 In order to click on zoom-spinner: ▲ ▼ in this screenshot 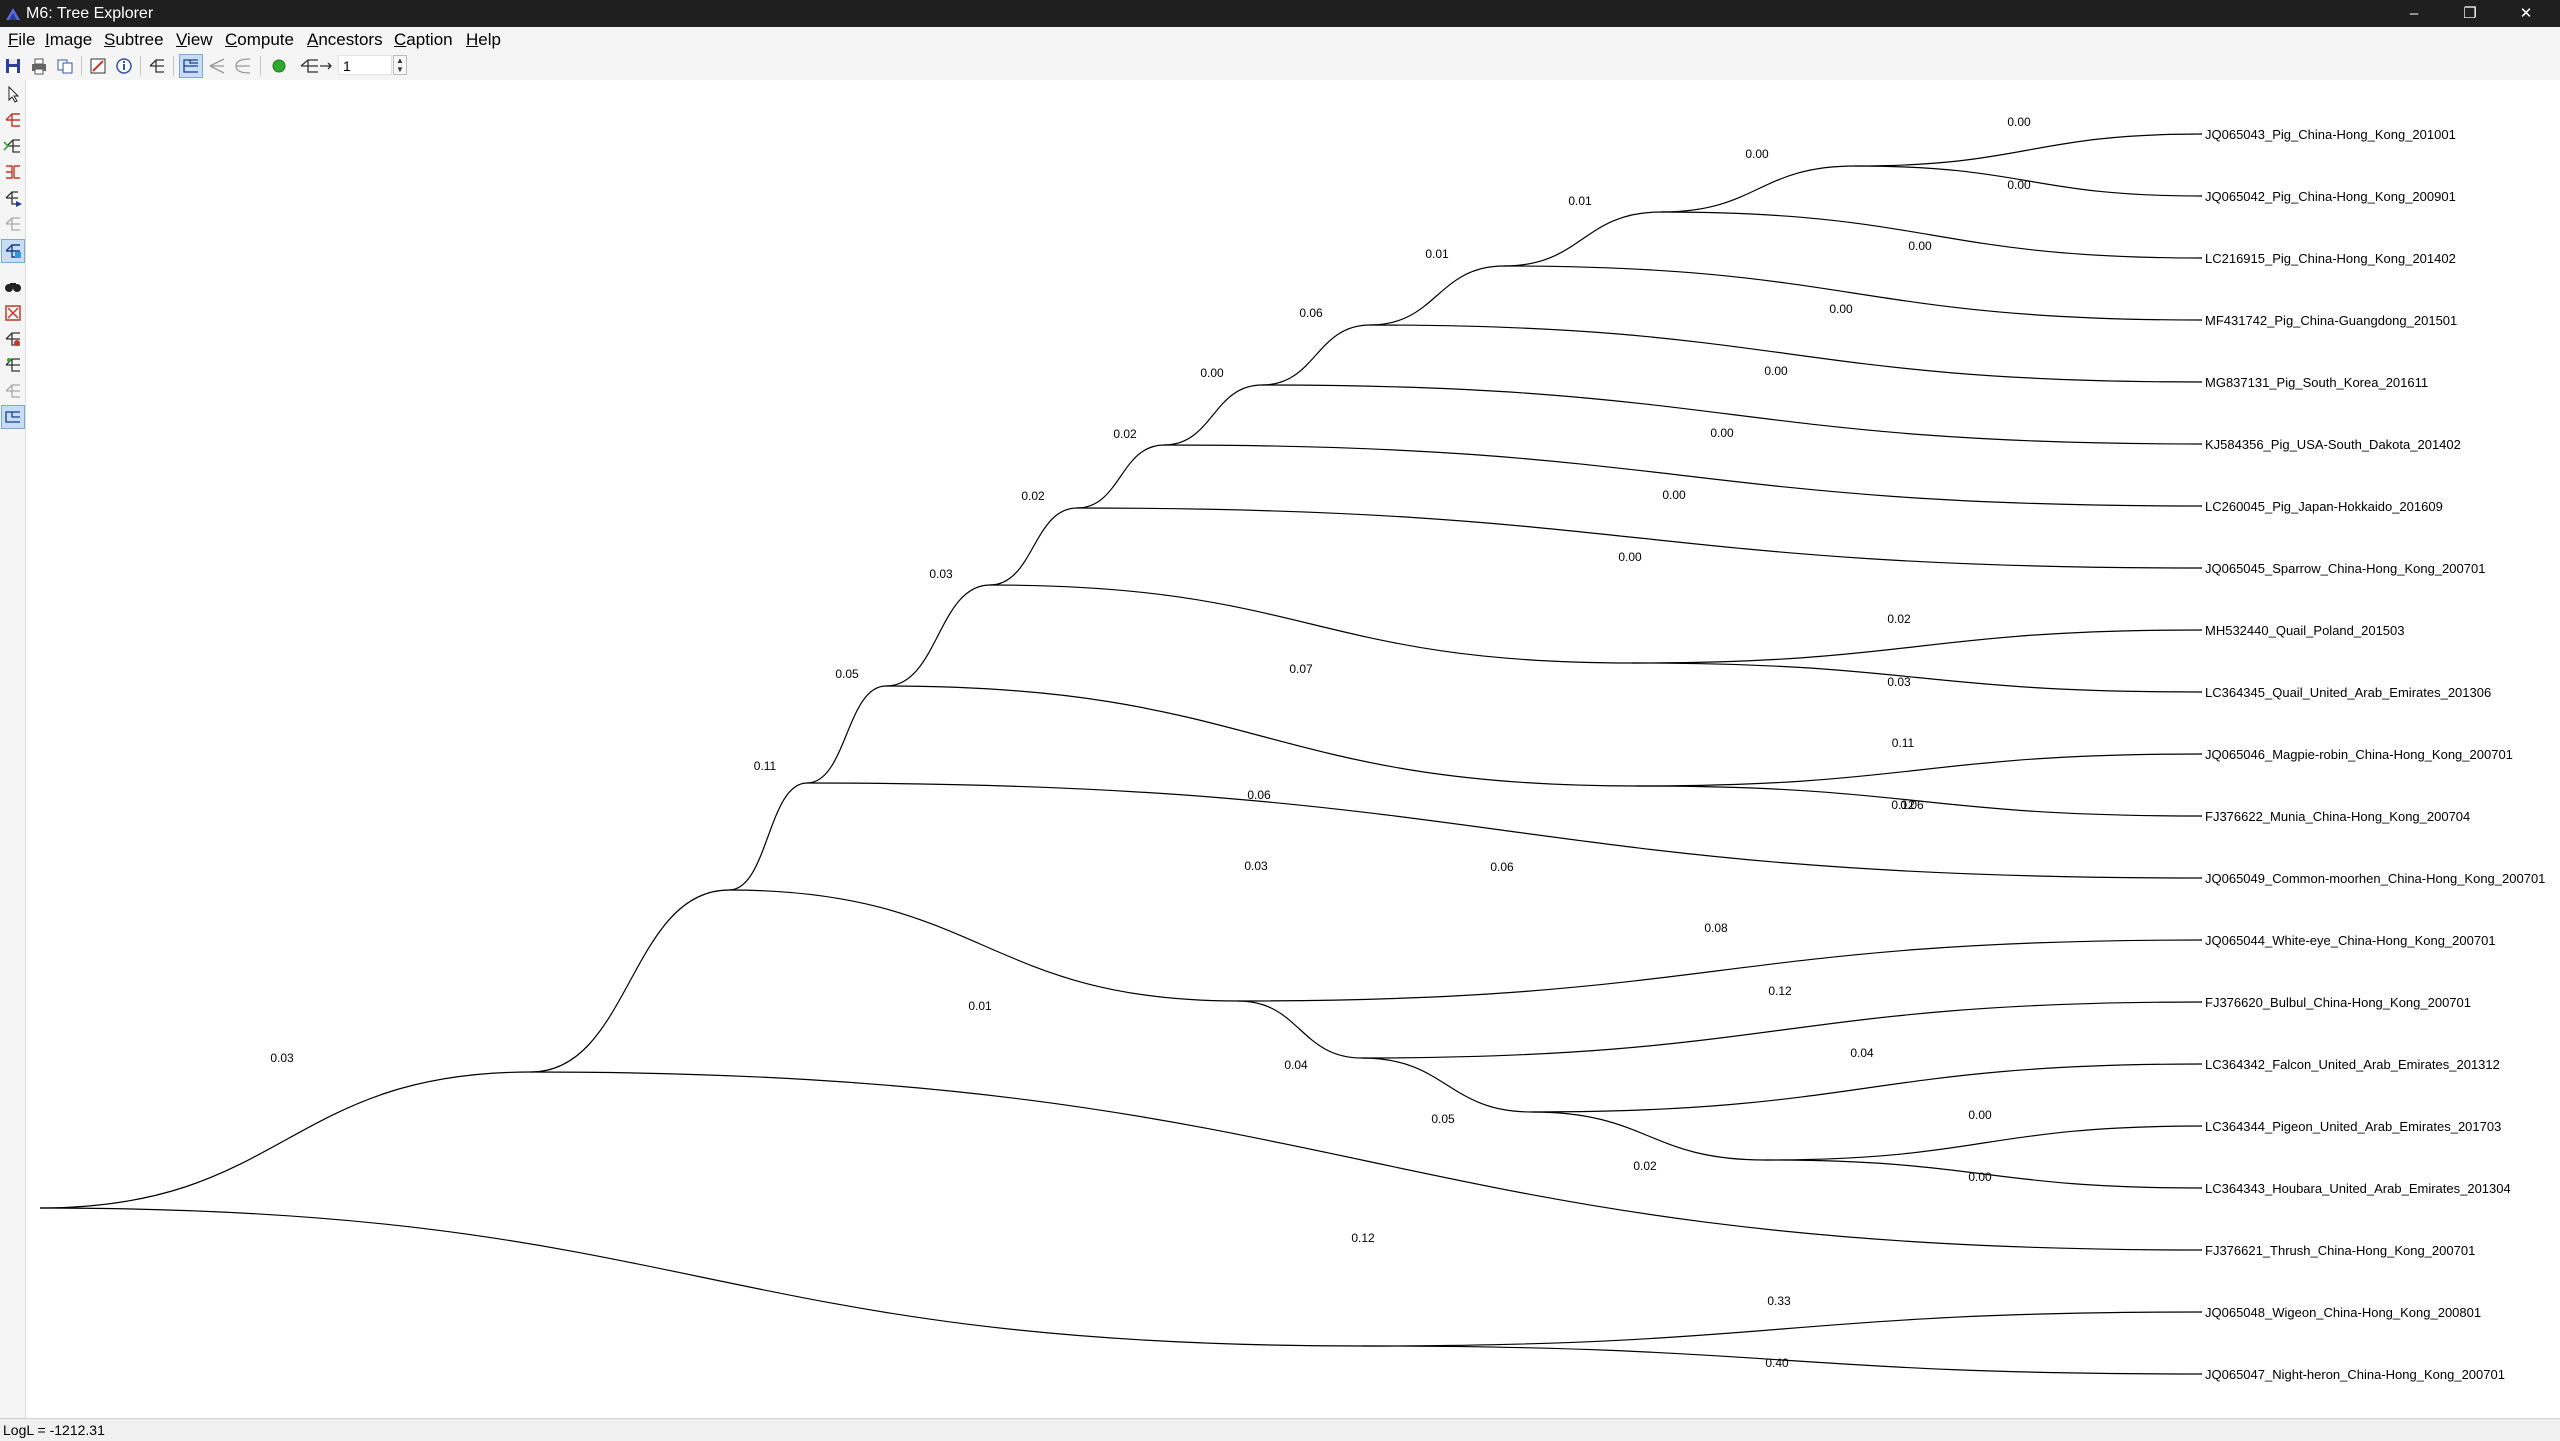, I will do `click(400, 65)`.